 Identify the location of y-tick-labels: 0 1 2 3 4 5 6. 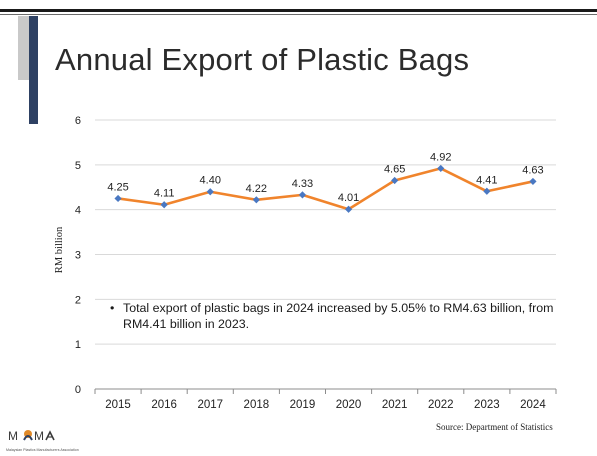
(78, 255).